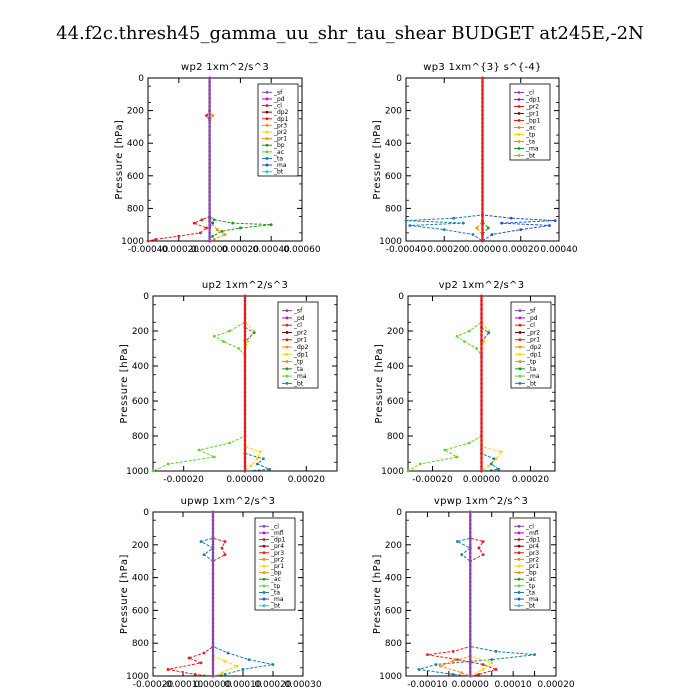  Describe the element at coordinates (299, 318) in the screenshot. I see `legend-label: _pd` at that location.